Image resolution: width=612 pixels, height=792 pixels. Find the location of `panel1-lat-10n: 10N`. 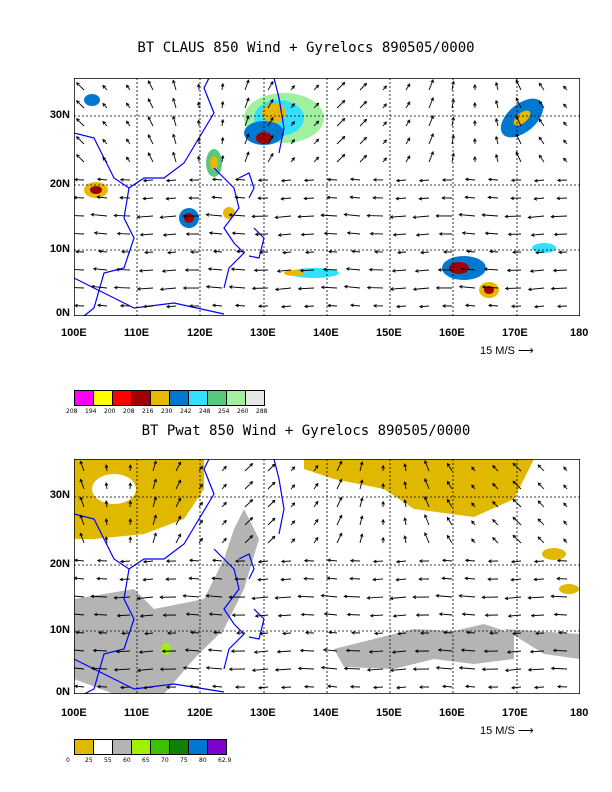

panel1-lat-10n: 10N is located at coordinates (59, 249).